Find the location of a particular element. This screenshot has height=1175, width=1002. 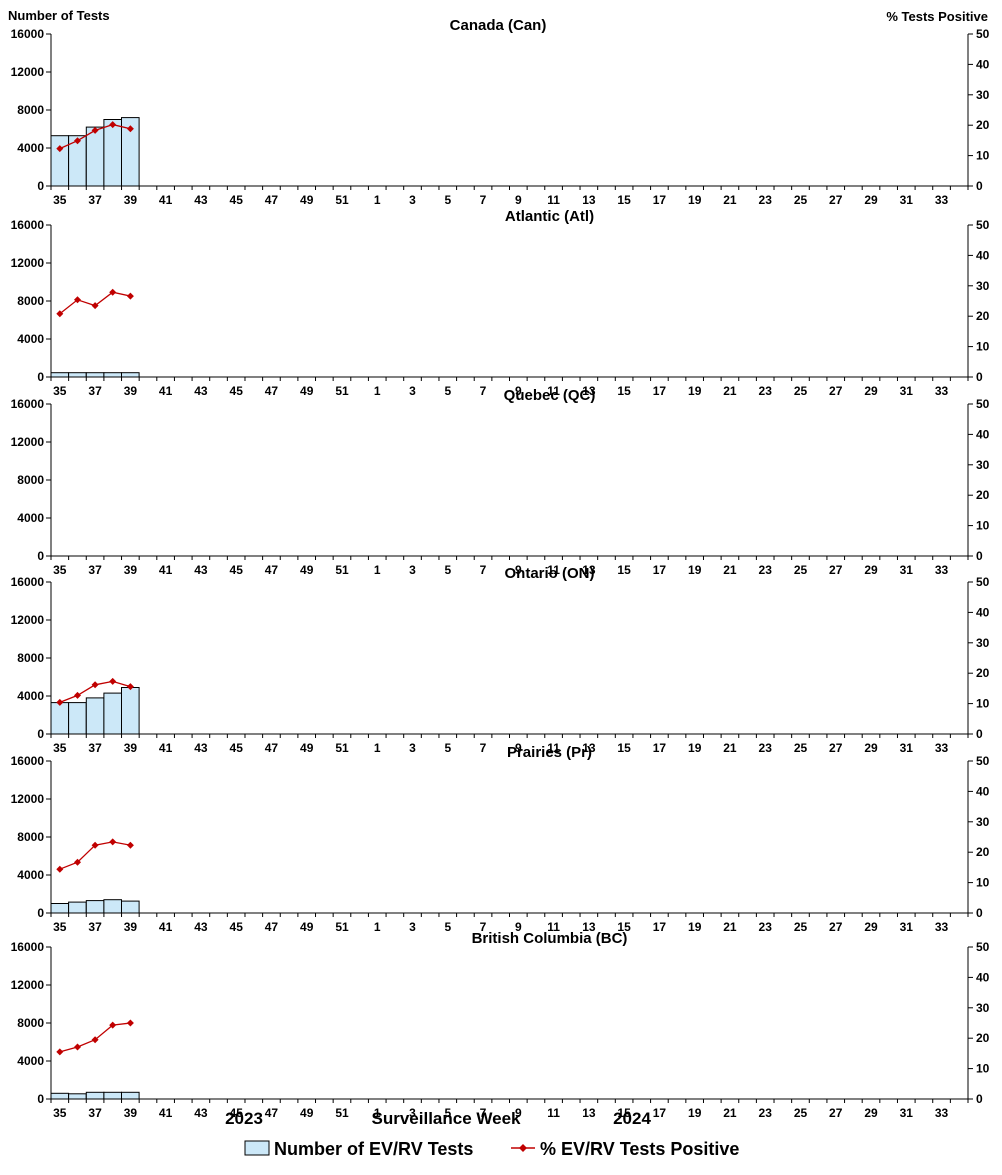

x-tick-label: 19 is located at coordinates (695, 200).